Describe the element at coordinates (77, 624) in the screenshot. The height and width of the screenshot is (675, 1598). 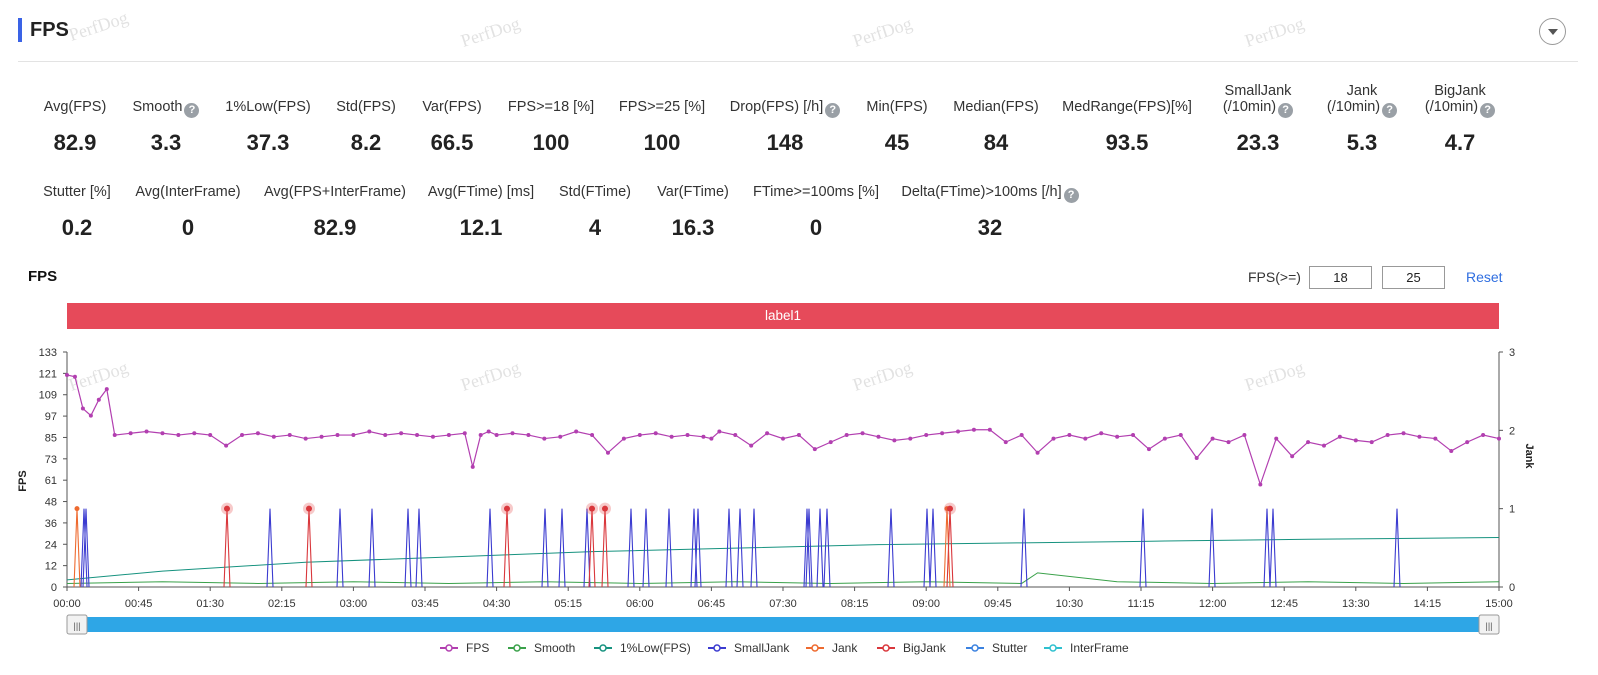
I see `range-slider-start-handle` at that location.